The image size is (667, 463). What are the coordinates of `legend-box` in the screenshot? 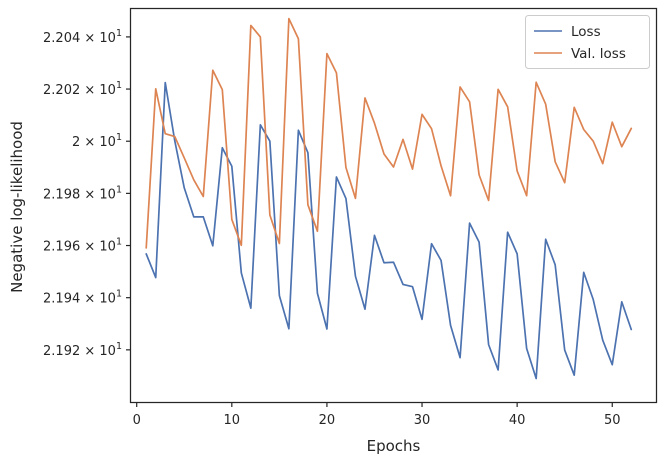 It's located at (587, 42).